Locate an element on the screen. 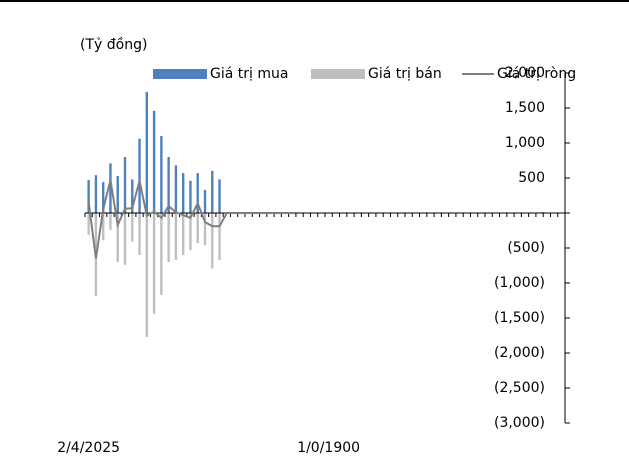 The height and width of the screenshot is (462, 629). y-tick-label: (1,000) is located at coordinates (519, 283).